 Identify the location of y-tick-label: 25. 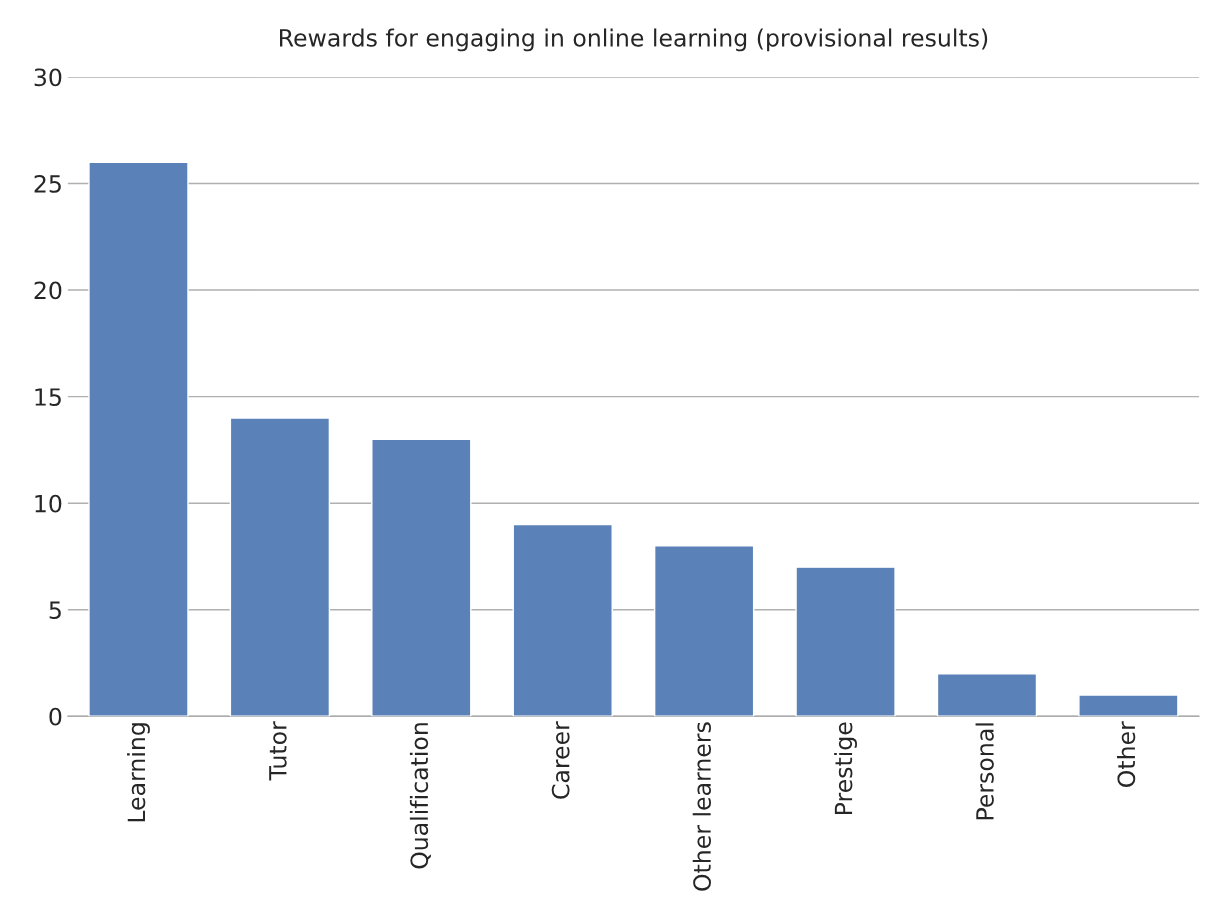
(47, 183).